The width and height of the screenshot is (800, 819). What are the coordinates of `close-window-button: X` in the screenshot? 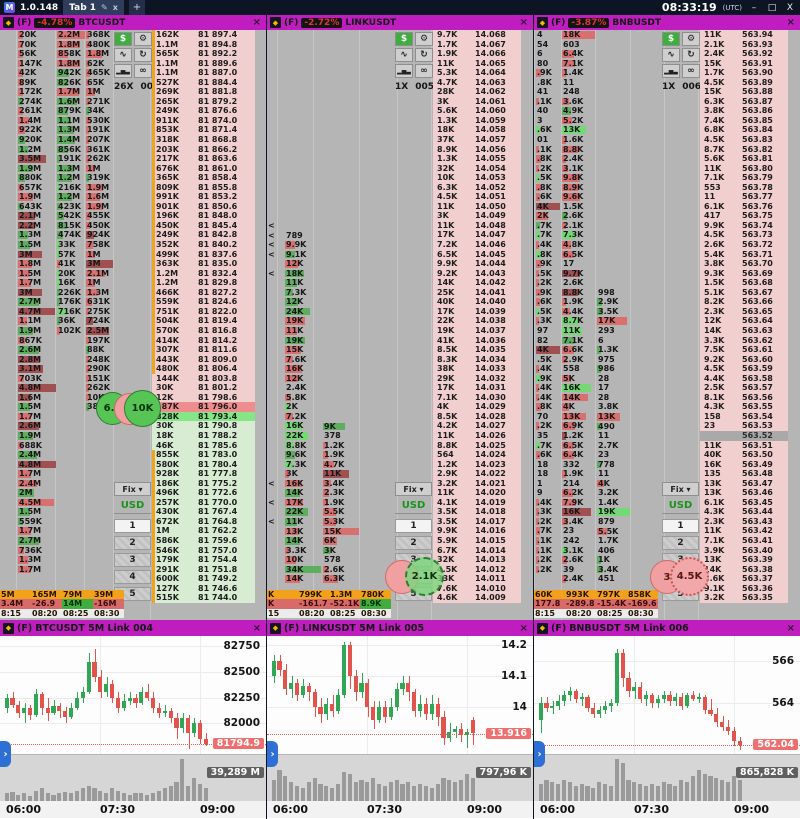 It's located at (790, 7).